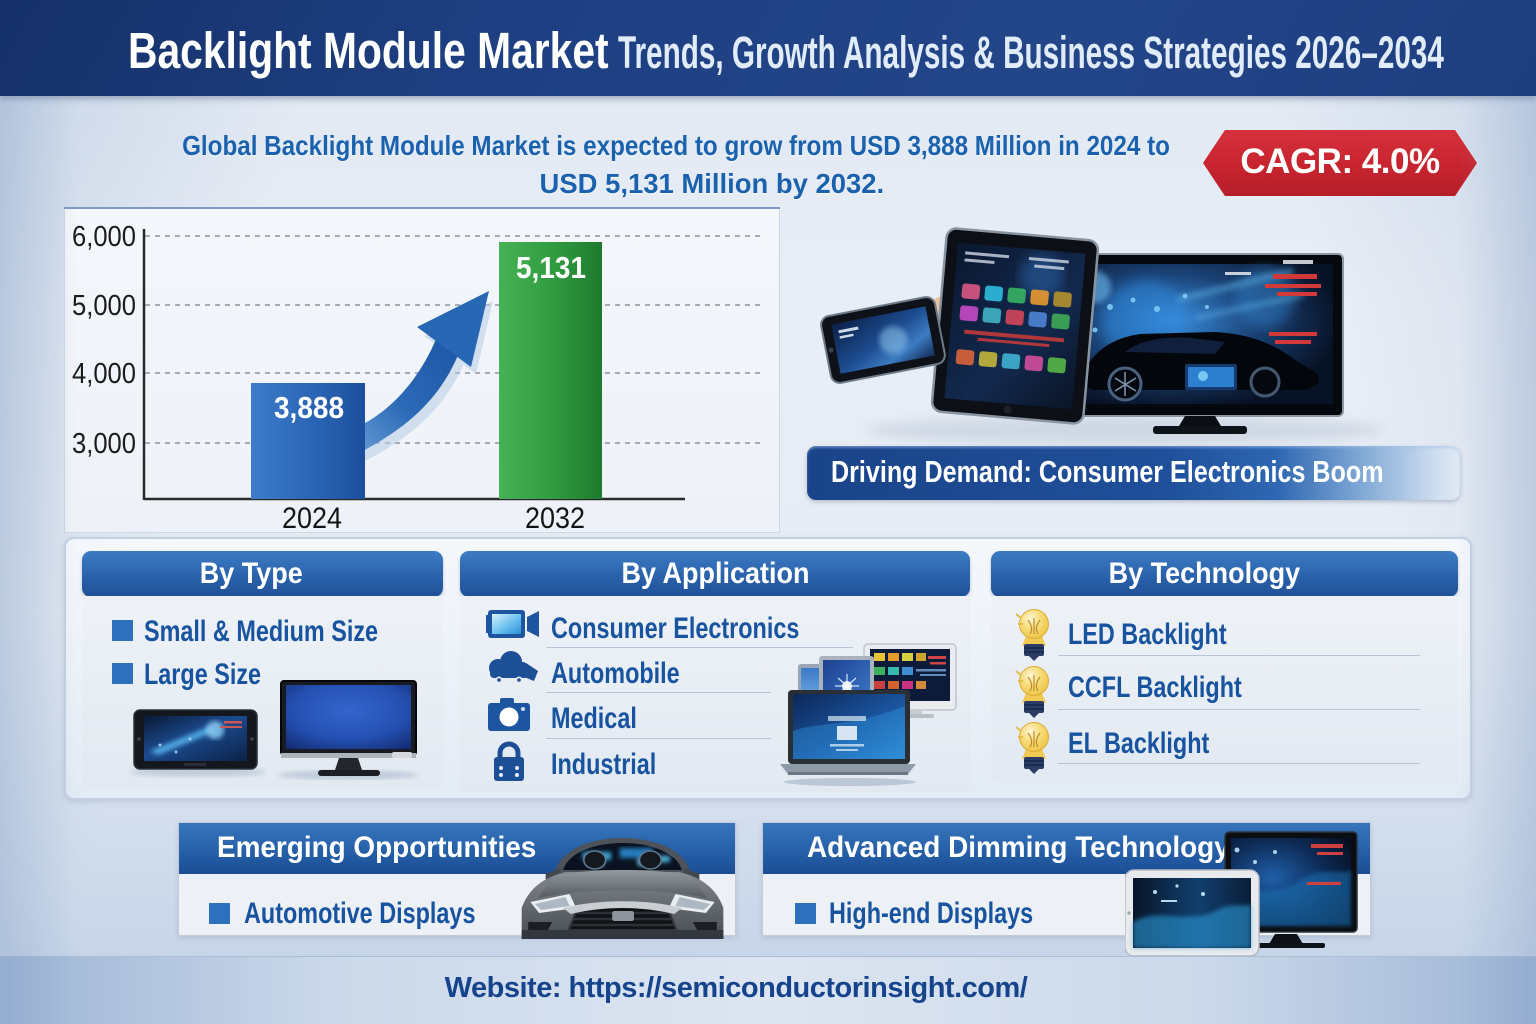  I want to click on svg-text: 4,000, so click(104, 374).